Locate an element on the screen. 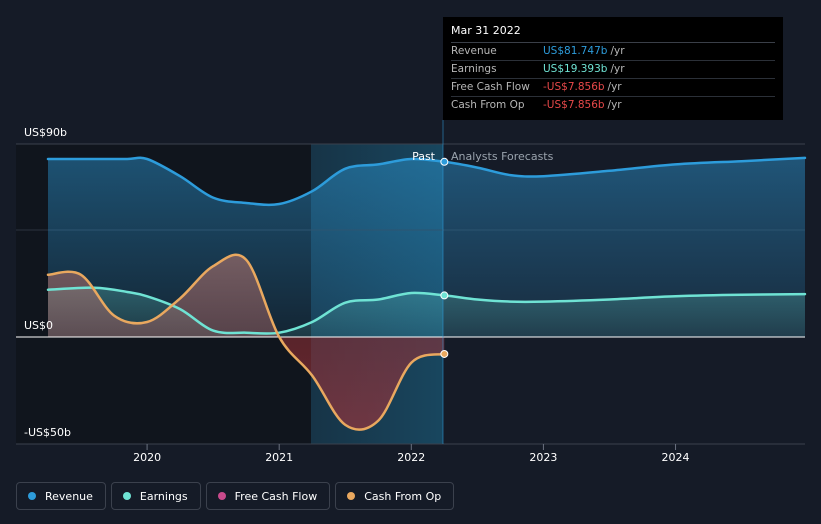 The width and height of the screenshot is (821, 524). revenue-line is located at coordinates (426, 181).